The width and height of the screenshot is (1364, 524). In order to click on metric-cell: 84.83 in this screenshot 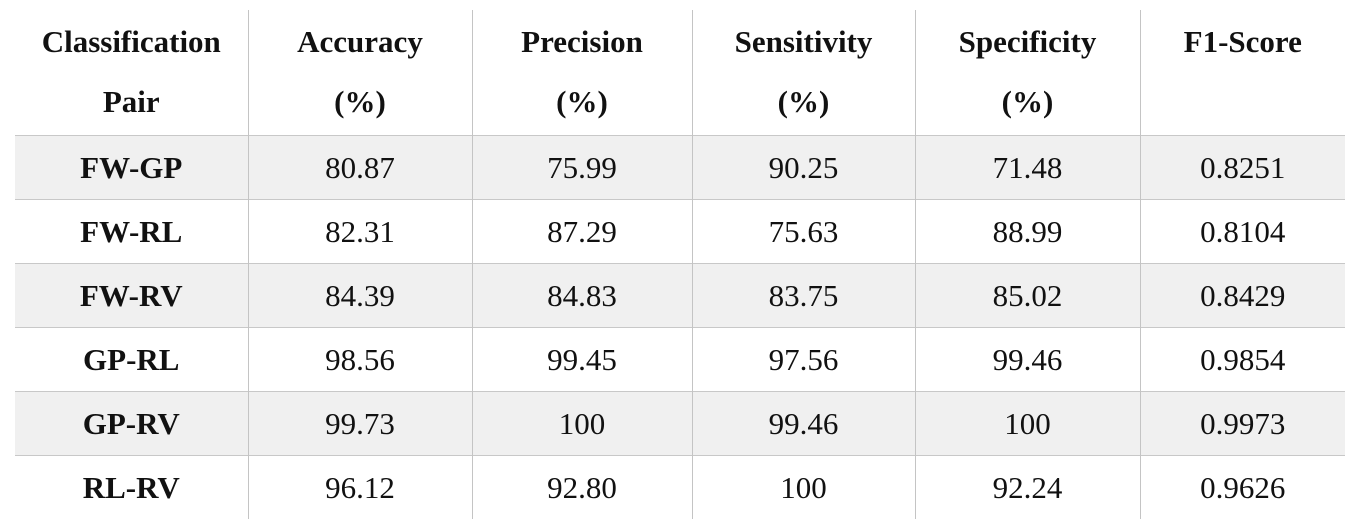, I will do `click(581, 295)`.